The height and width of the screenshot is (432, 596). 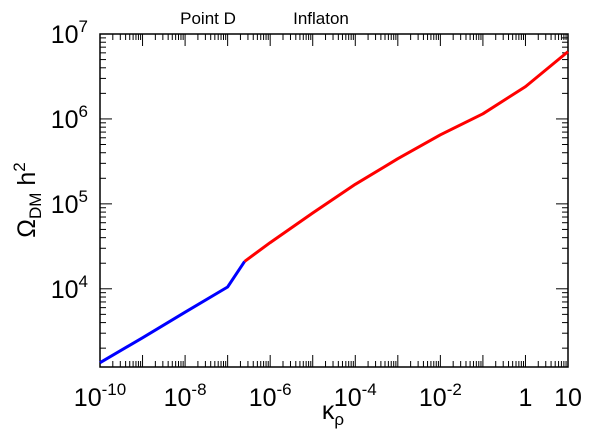 What do you see at coordinates (185, 396) in the screenshot?
I see `x-tick-label: 10⁻⁸` at bounding box center [185, 396].